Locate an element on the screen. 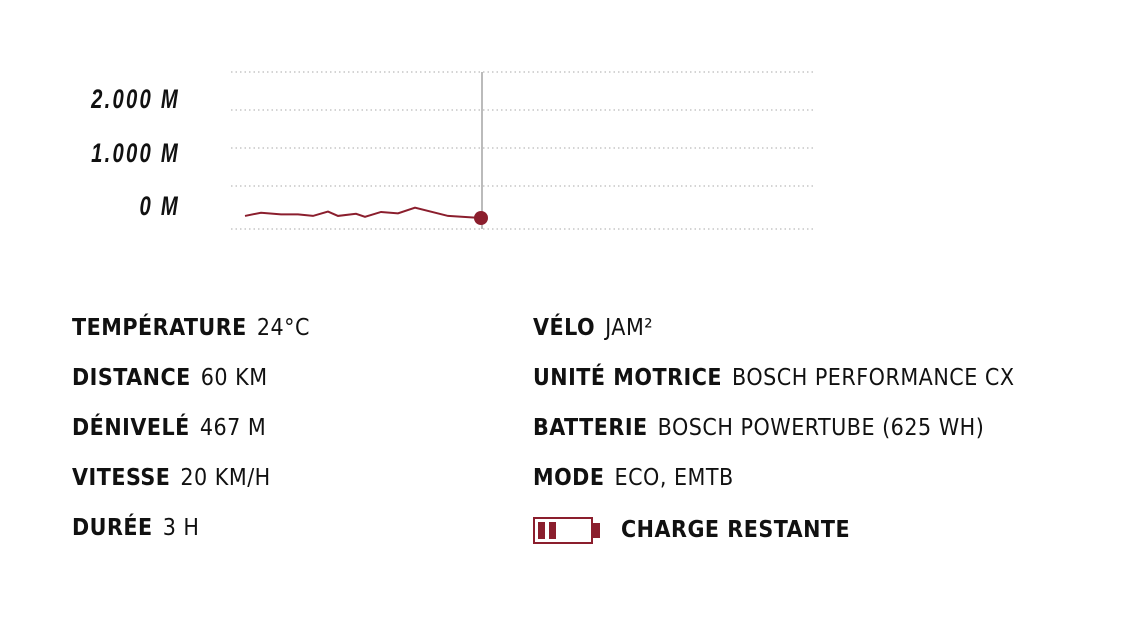  spec-label: BATTERIE is located at coordinates (590, 428).